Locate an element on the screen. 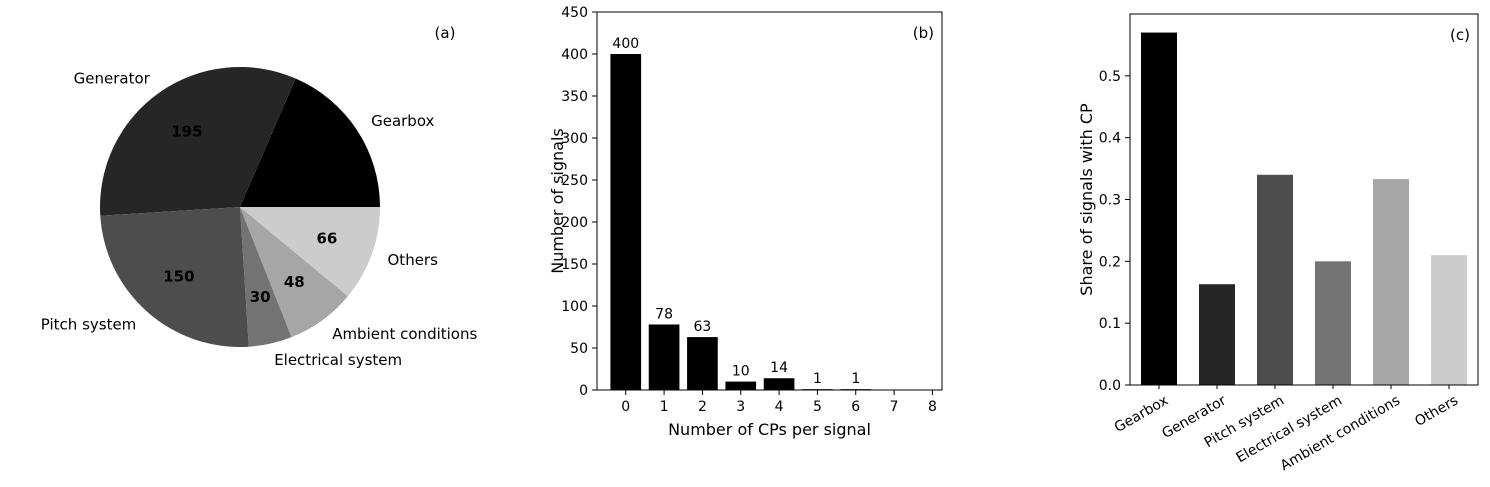 The width and height of the screenshot is (1490, 487). x-tick-label: 5 is located at coordinates (817, 407).